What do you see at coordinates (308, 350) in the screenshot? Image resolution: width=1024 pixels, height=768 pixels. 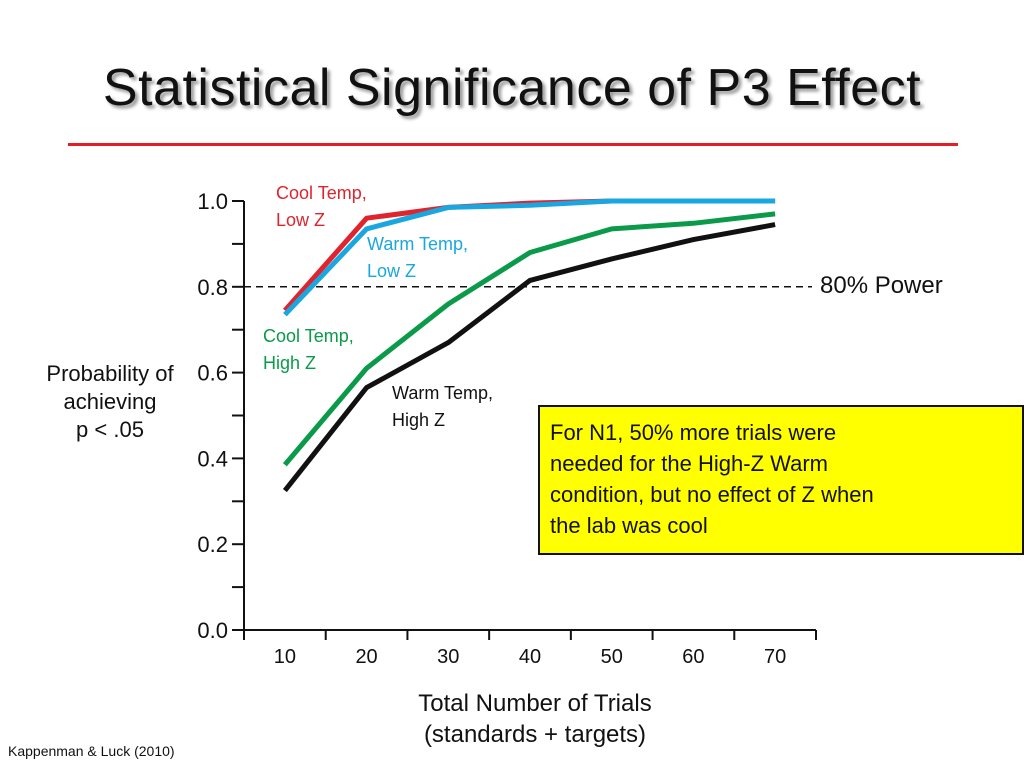 I see `series-label-cool-high-z: Cool Temp, High Z` at bounding box center [308, 350].